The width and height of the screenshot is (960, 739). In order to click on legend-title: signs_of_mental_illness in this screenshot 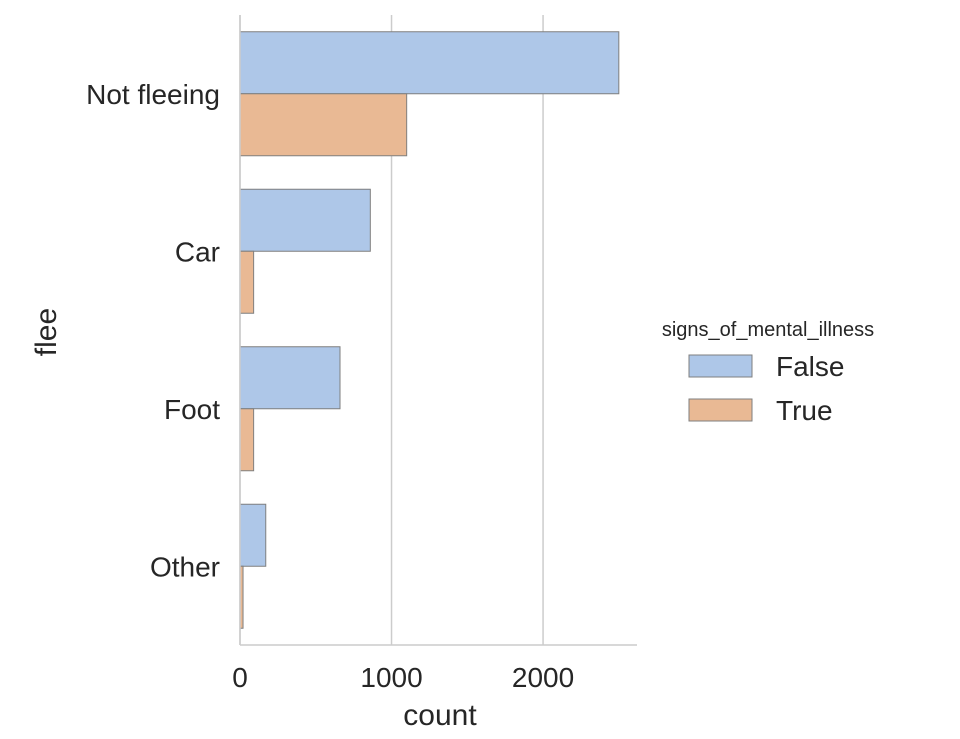, I will do `click(768, 330)`.